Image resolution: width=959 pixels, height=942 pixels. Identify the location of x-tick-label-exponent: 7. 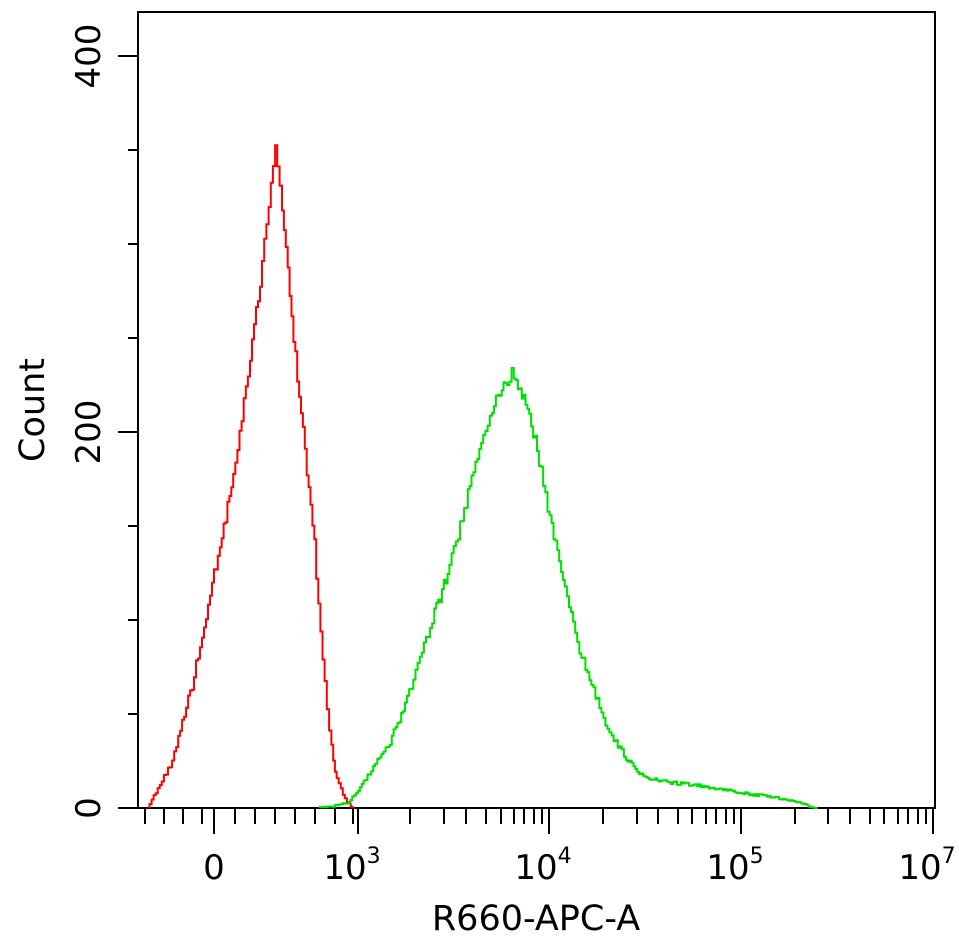
(949, 856).